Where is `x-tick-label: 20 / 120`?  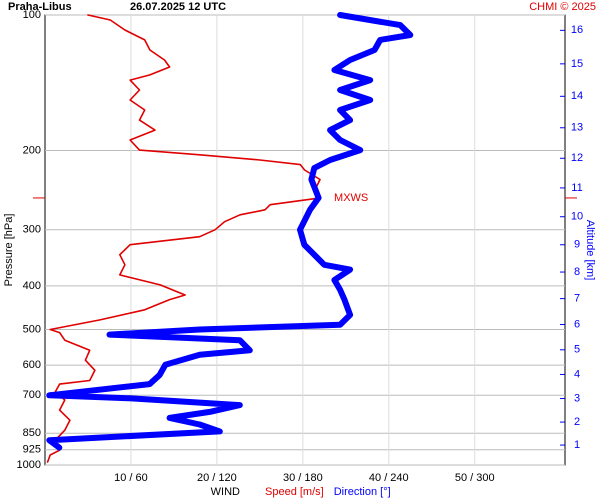
x-tick-label: 20 / 120 is located at coordinates (217, 478).